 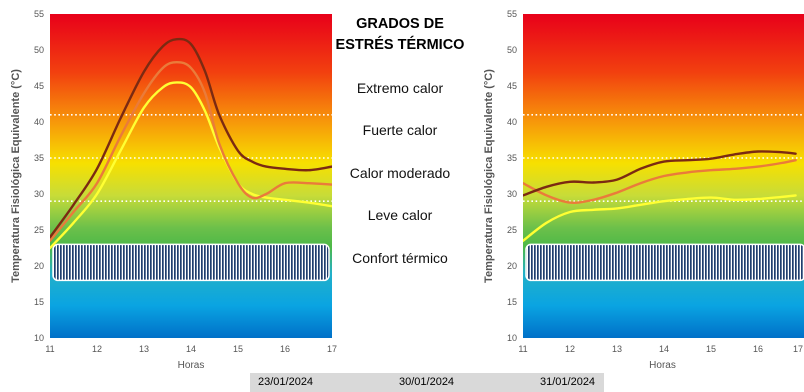 What do you see at coordinates (400, 88) in the screenshot?
I see `label-extreme-heat: Extremo calor` at bounding box center [400, 88].